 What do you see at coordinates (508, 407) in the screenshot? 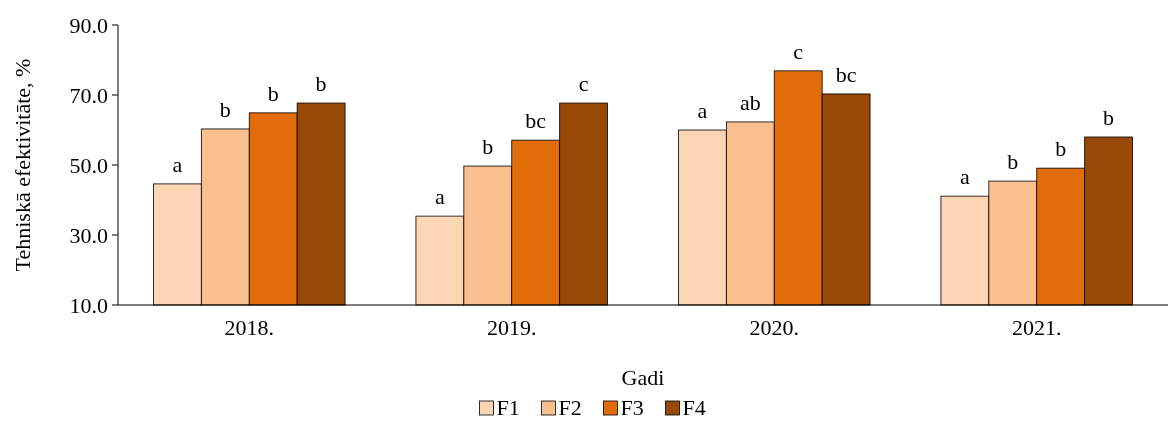
I see `legend-label: F1` at bounding box center [508, 407].